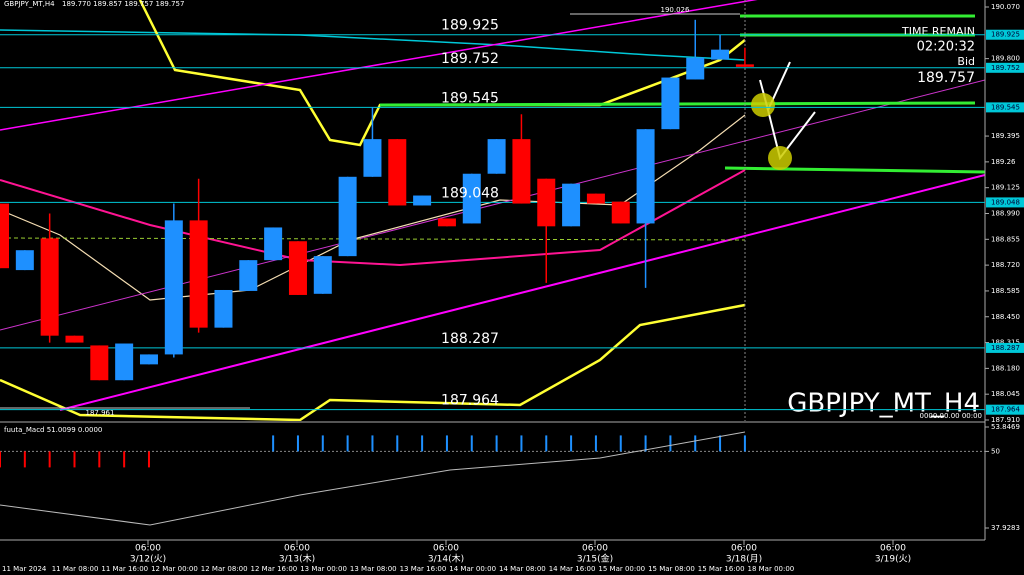 Image resolution: width=1024 pixels, height=575 pixels. What do you see at coordinates (470, 26) in the screenshot?
I see `level-label: 189.925` at bounding box center [470, 26].